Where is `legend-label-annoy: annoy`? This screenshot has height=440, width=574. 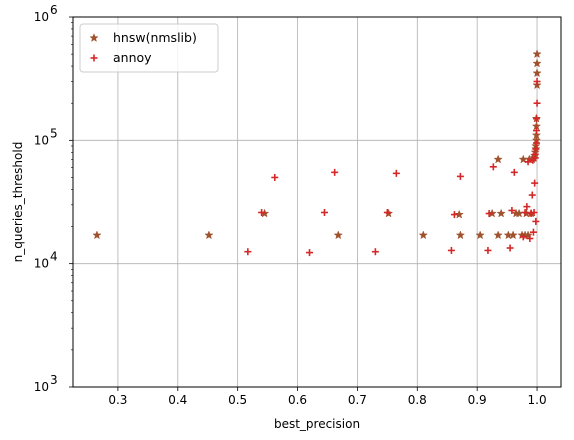
legend-label-annoy: annoy is located at coordinates (132, 57).